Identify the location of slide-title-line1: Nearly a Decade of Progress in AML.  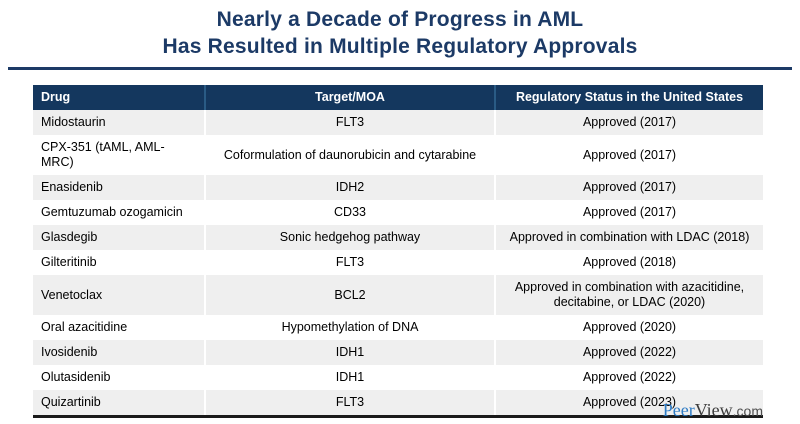
(400, 19).